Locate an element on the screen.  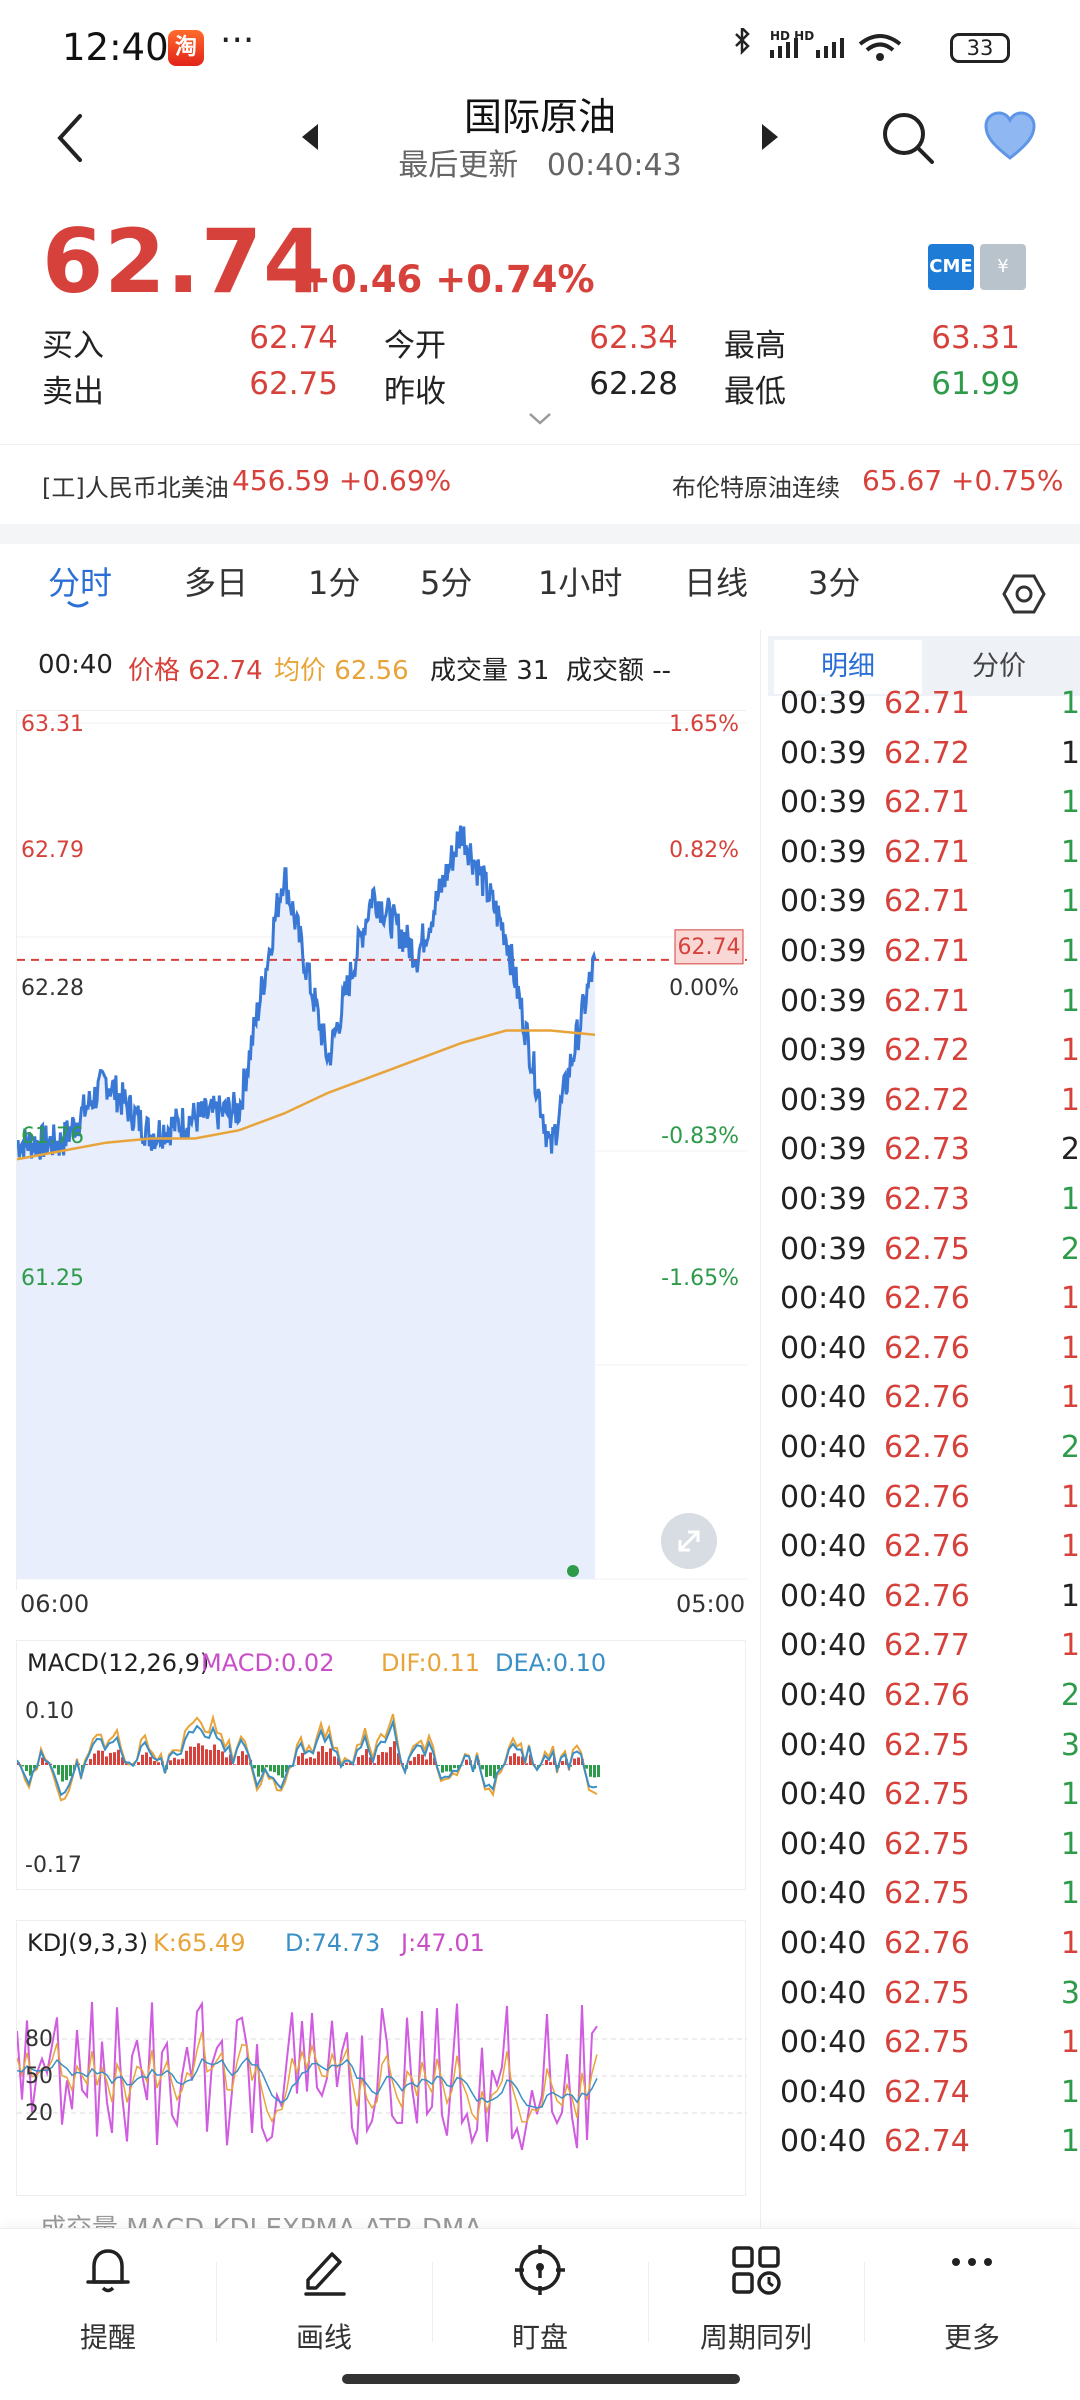
trade-row: 00:39 62.75 2 is located at coordinates (930, 1257).